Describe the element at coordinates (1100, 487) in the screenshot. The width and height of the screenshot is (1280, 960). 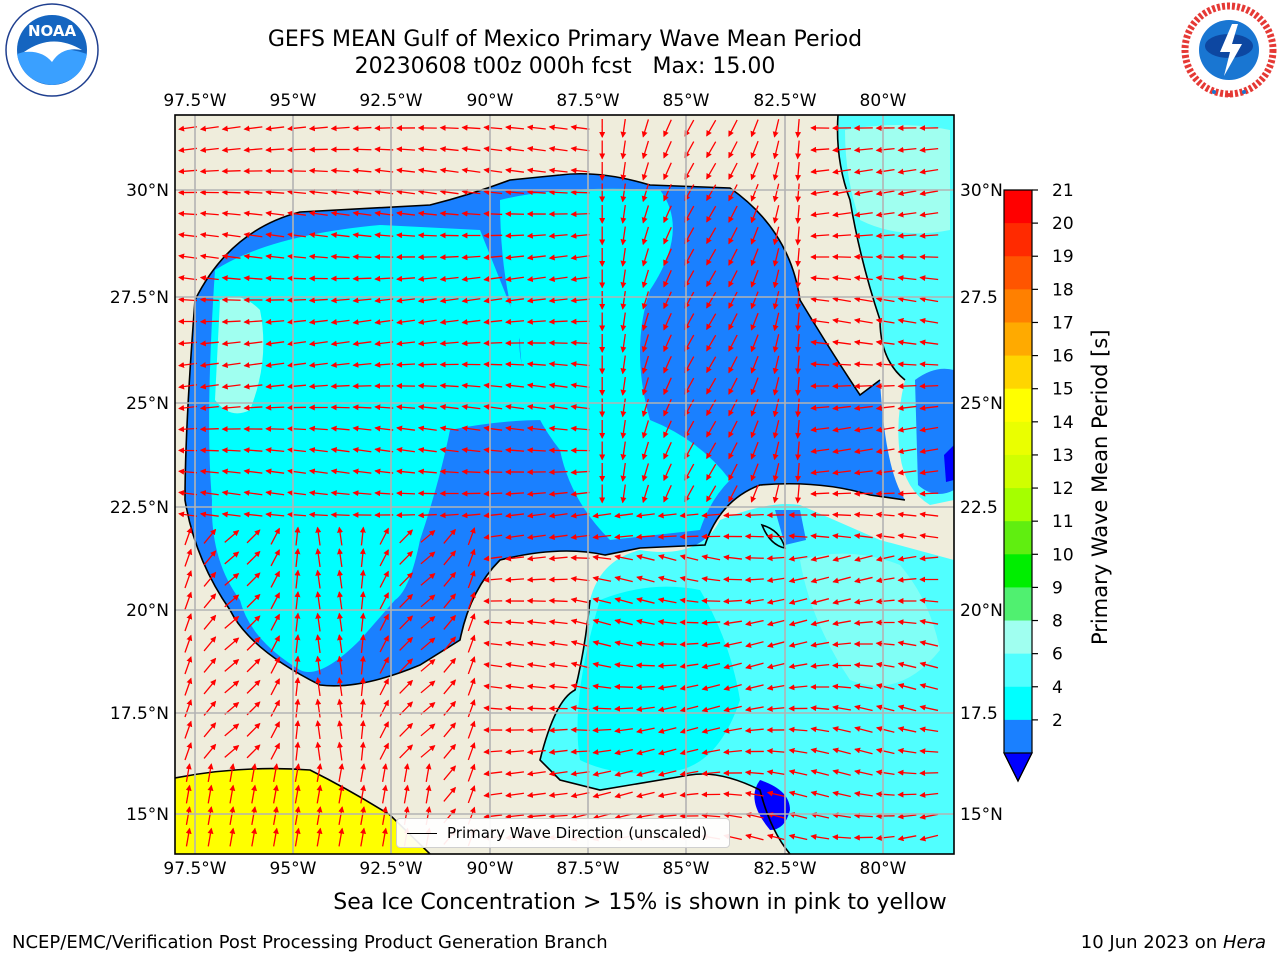
I see `colorbar-label: Primary Wave Mean Period [s]` at that location.